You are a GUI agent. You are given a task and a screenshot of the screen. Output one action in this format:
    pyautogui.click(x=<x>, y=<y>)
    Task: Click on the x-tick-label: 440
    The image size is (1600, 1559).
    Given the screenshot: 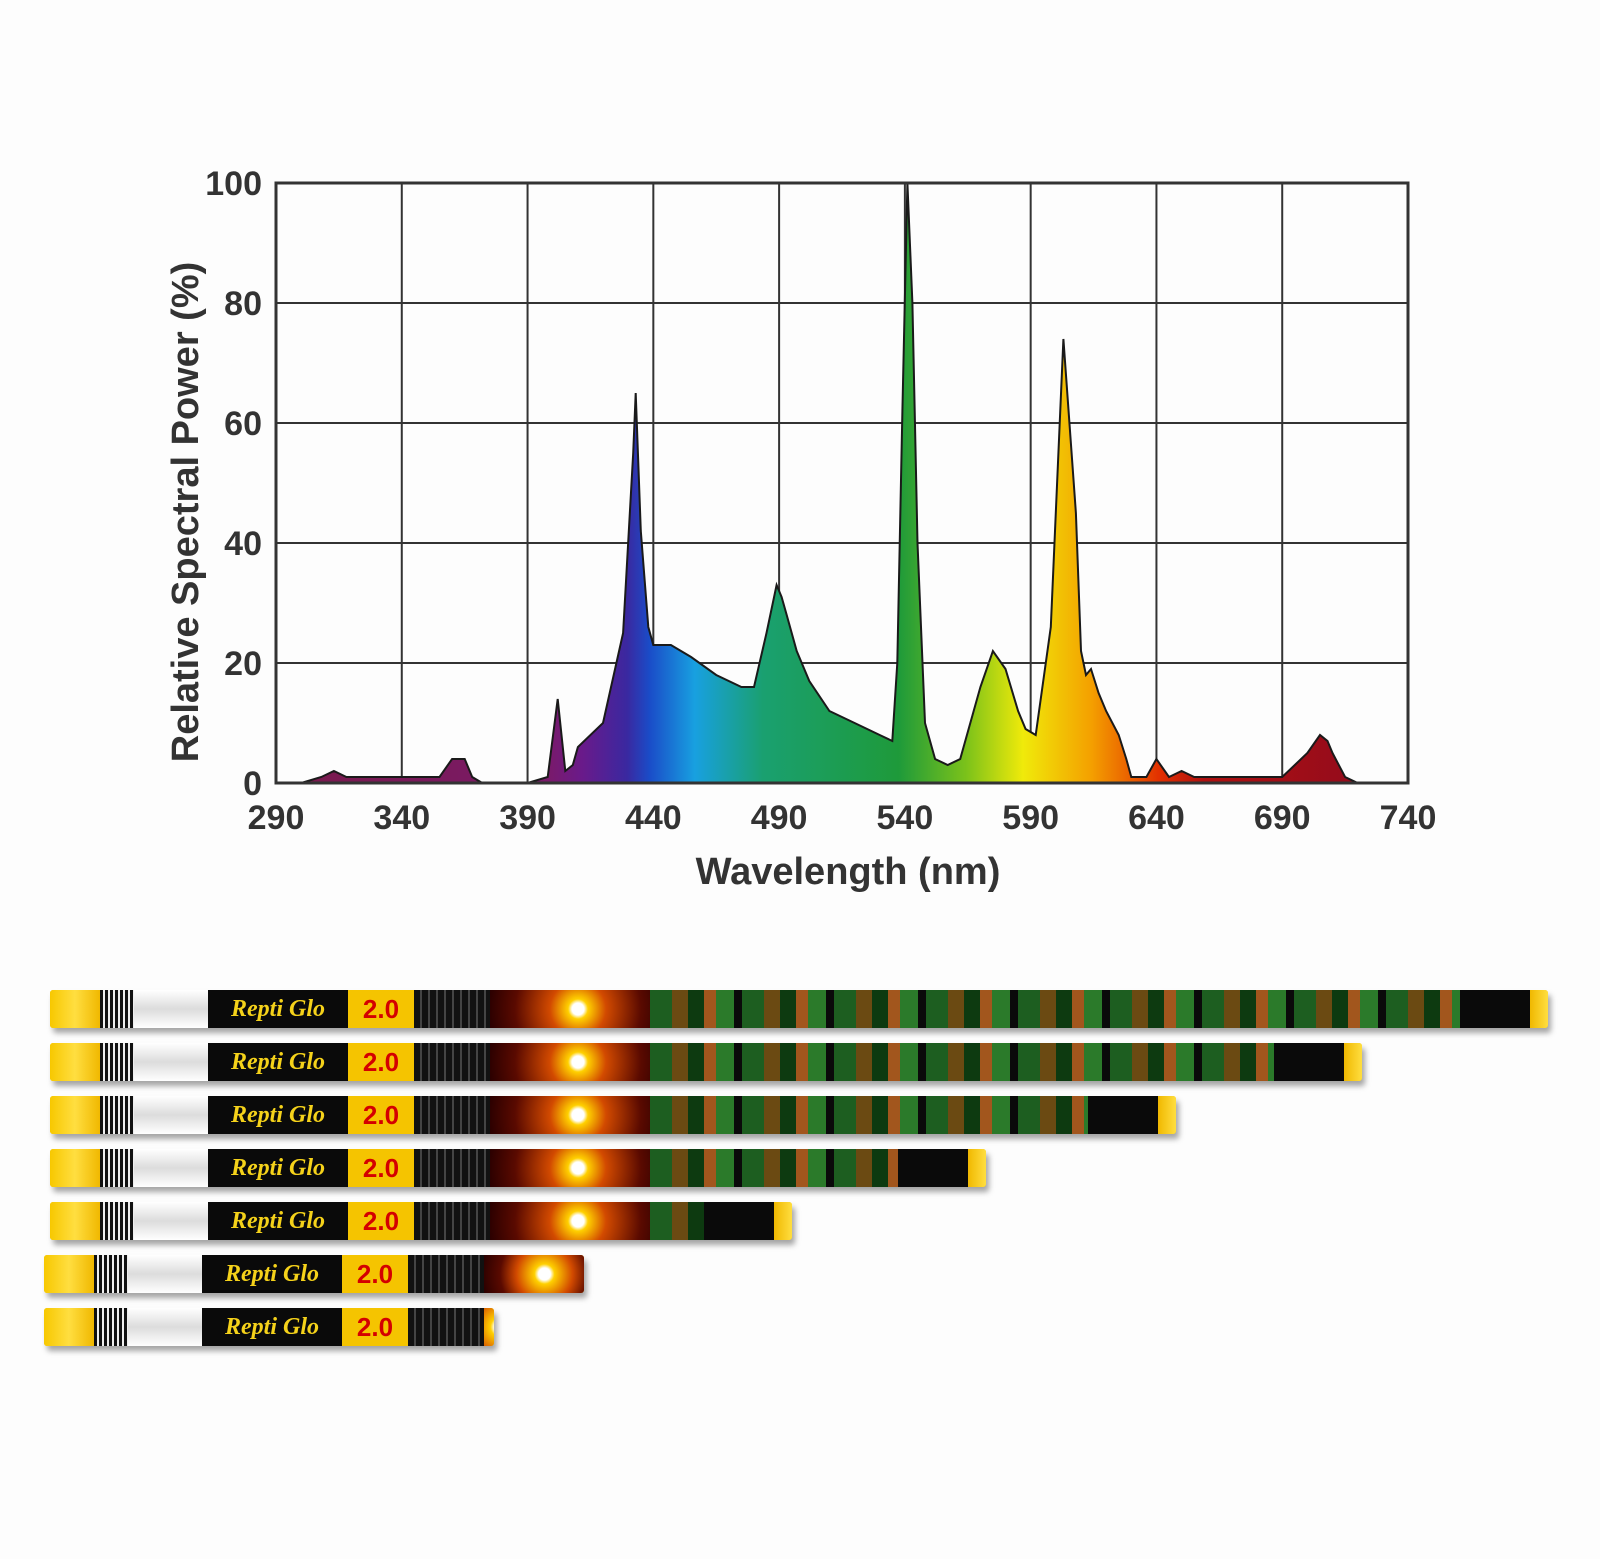 What is the action you would take?
    pyautogui.click(x=653, y=818)
    